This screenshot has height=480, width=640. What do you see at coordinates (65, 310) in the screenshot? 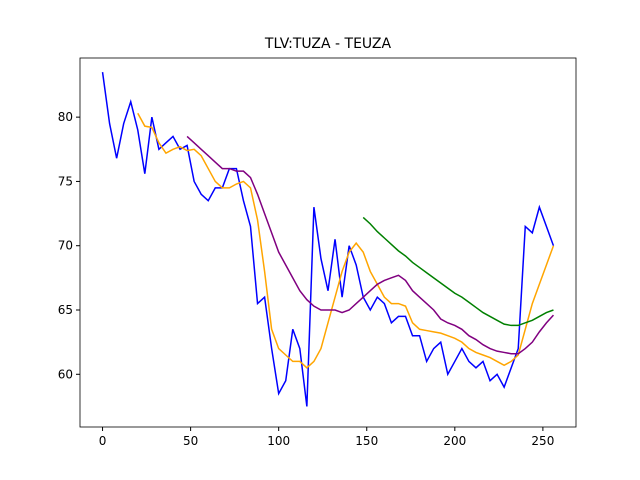
I see `y-tick-label: 65` at bounding box center [65, 310].